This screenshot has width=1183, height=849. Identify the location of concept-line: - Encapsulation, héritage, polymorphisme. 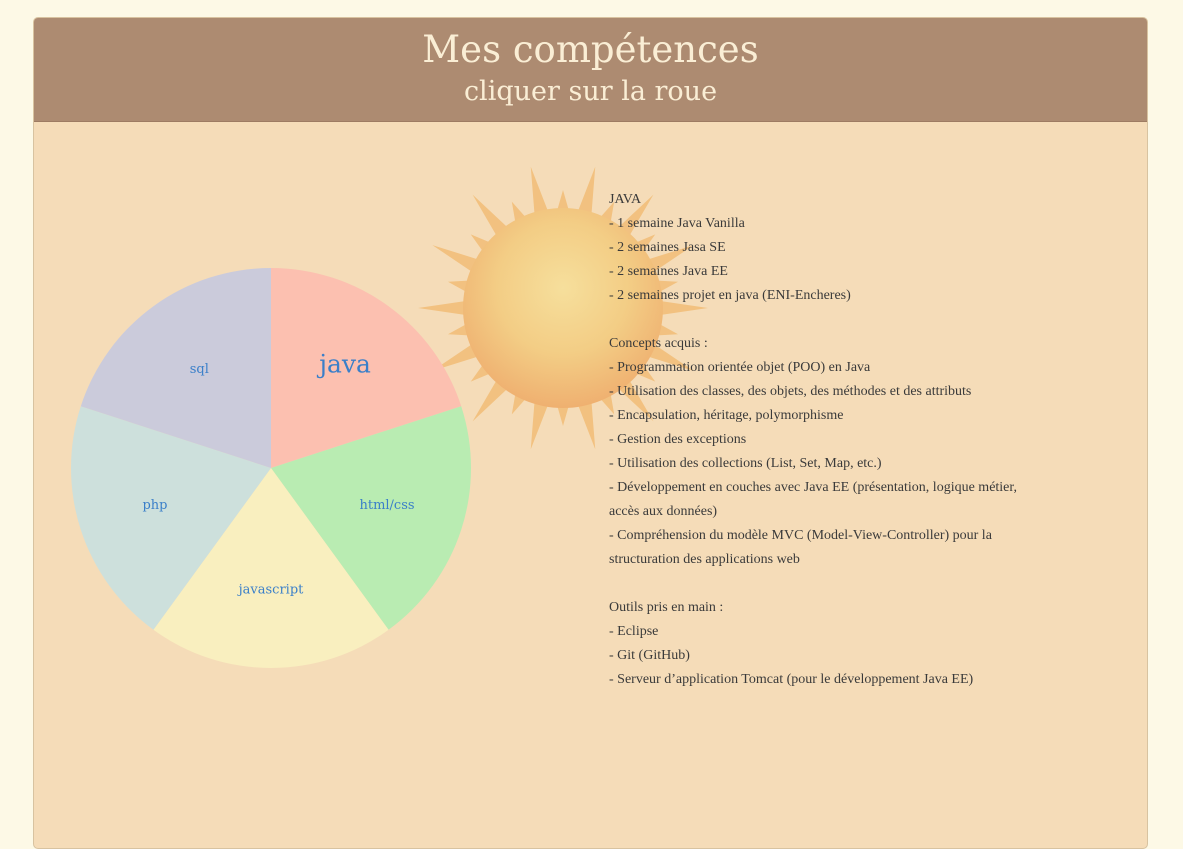
(726, 415).